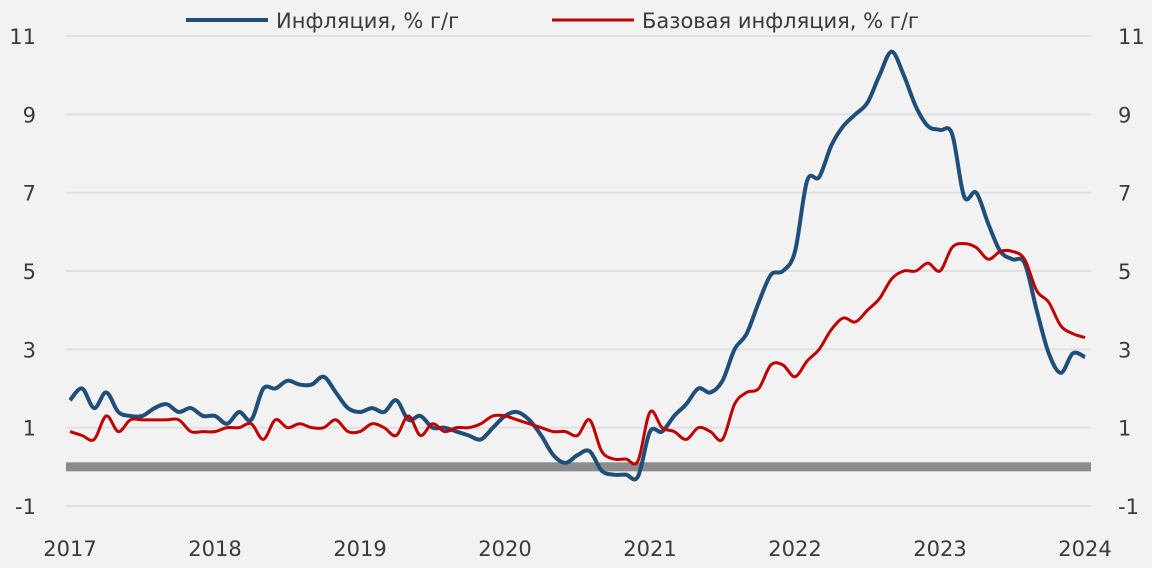 The image size is (1152, 568). I want to click on x-axis: 2017 2018 2019 2020 2021 2022 2023 2024, so click(577, 549).